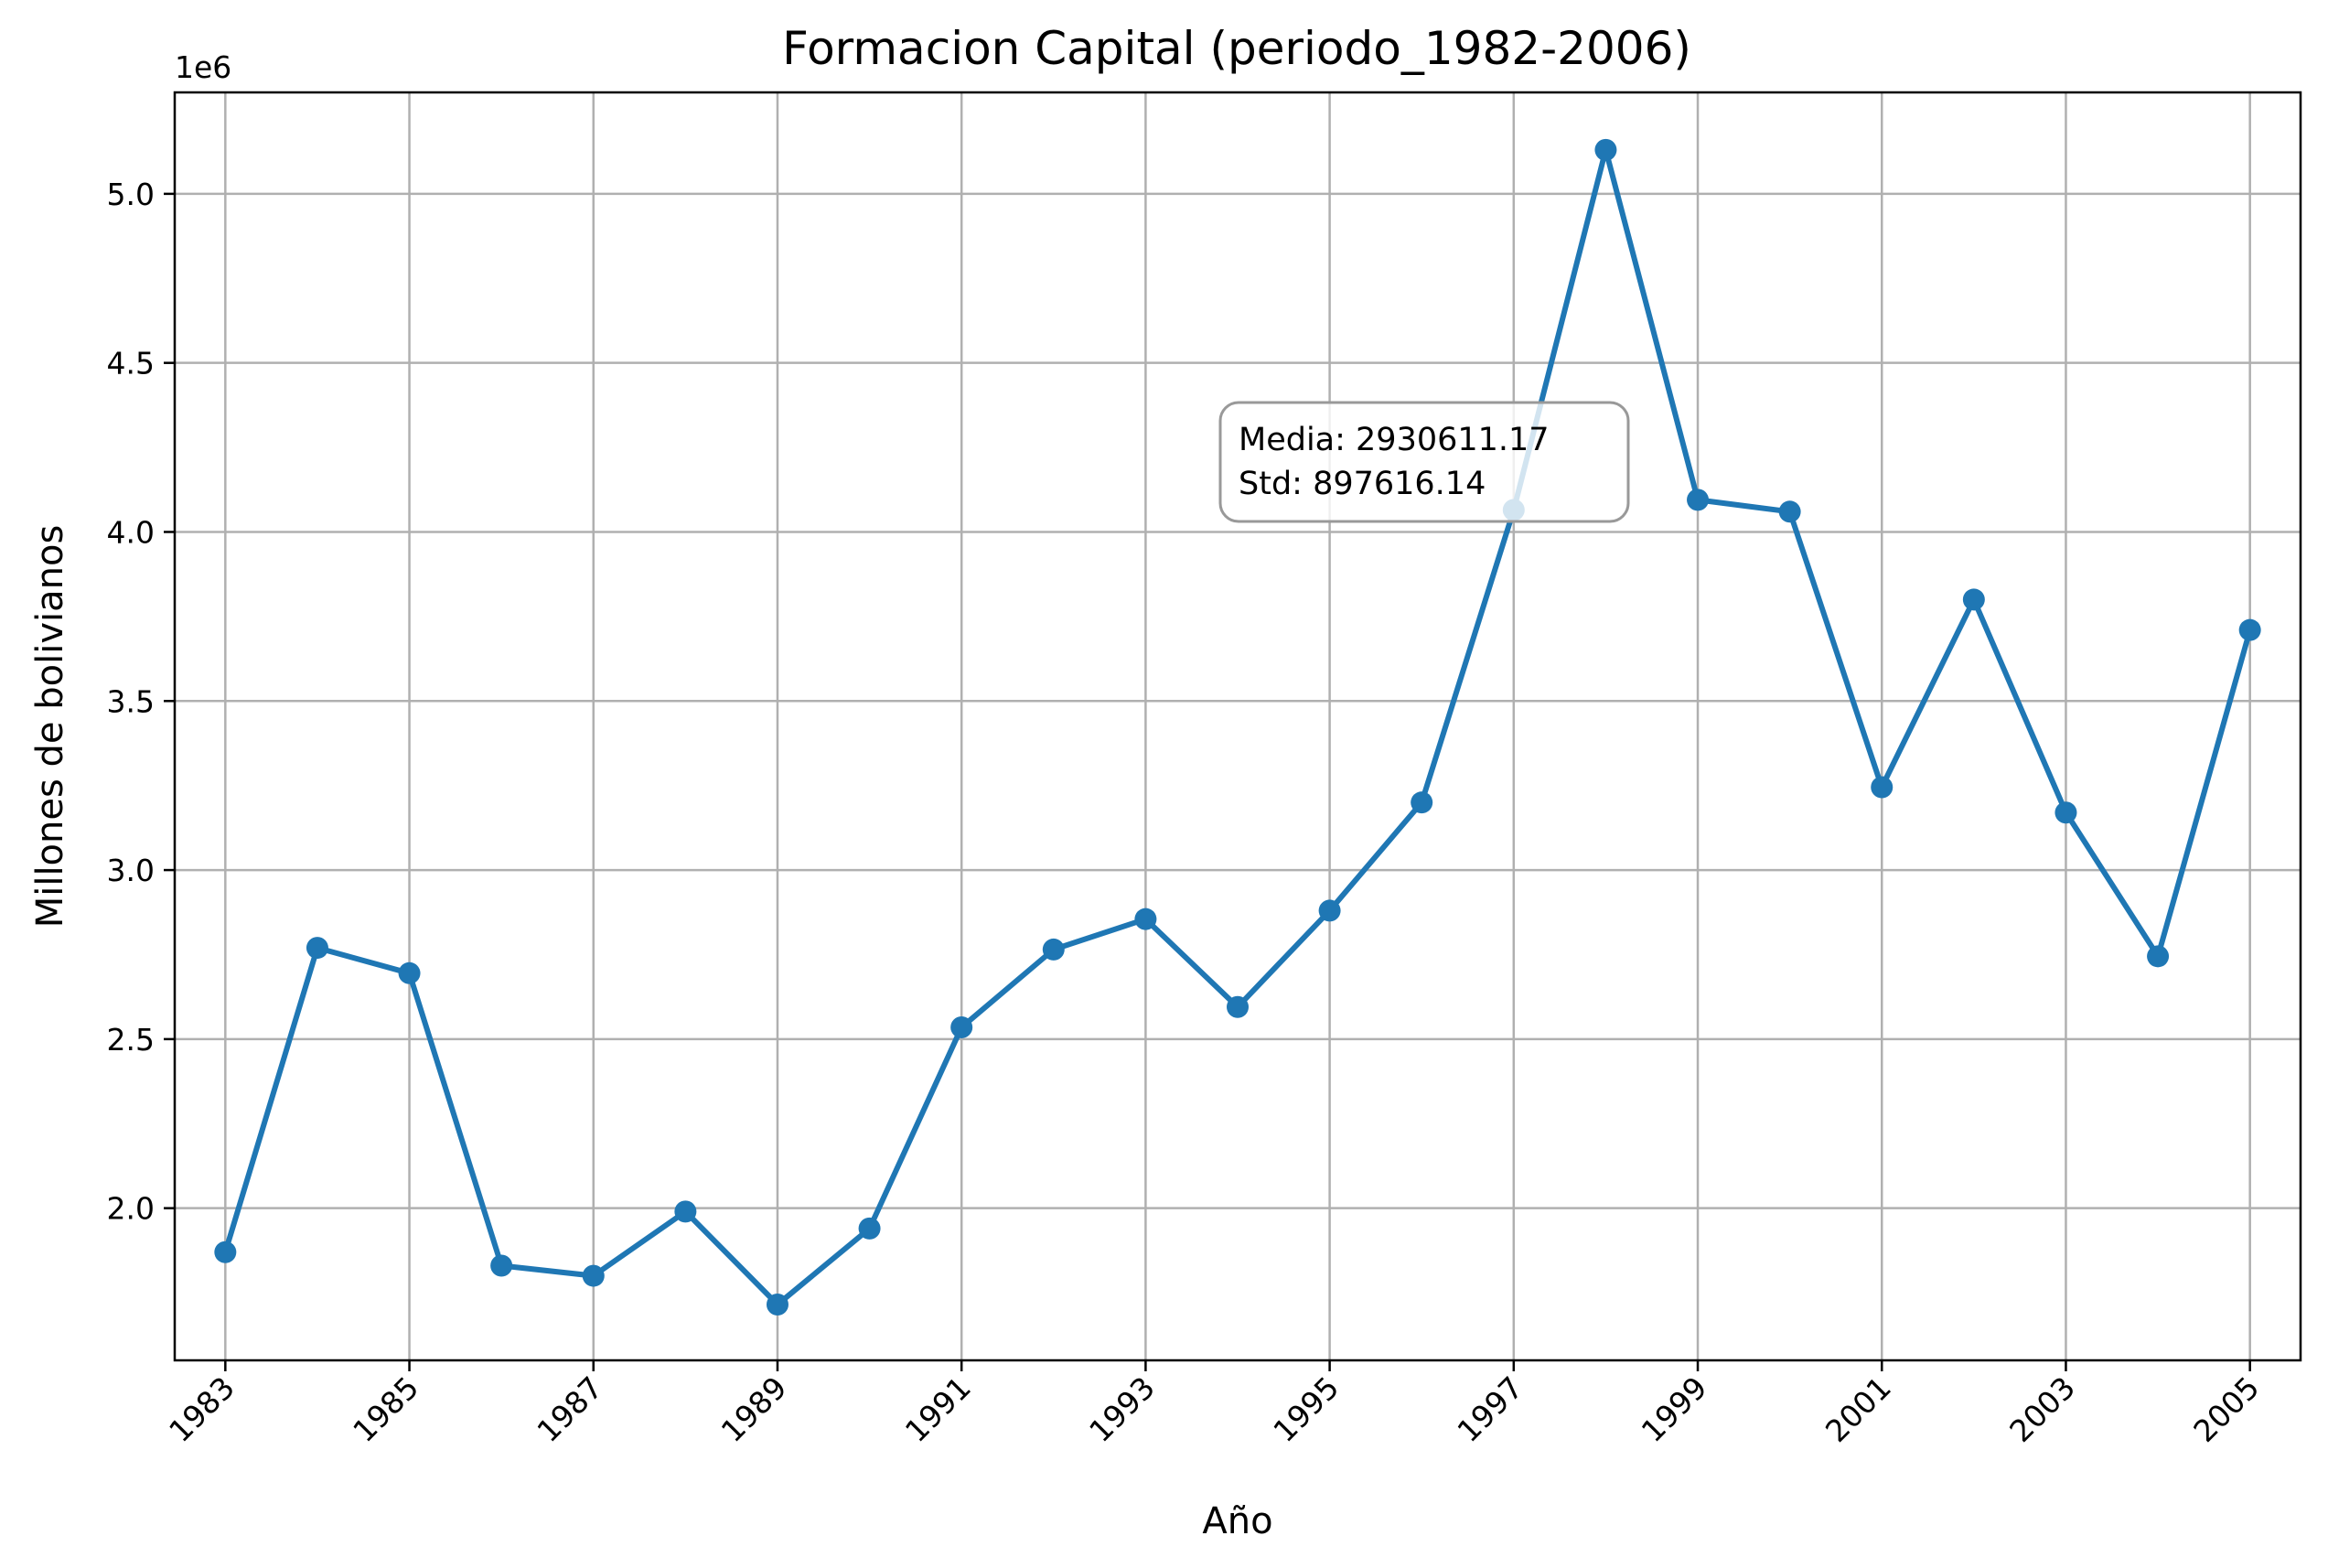 The image size is (2328, 1568). What do you see at coordinates (131, 870) in the screenshot?
I see `y-tick-label: 3.0` at bounding box center [131, 870].